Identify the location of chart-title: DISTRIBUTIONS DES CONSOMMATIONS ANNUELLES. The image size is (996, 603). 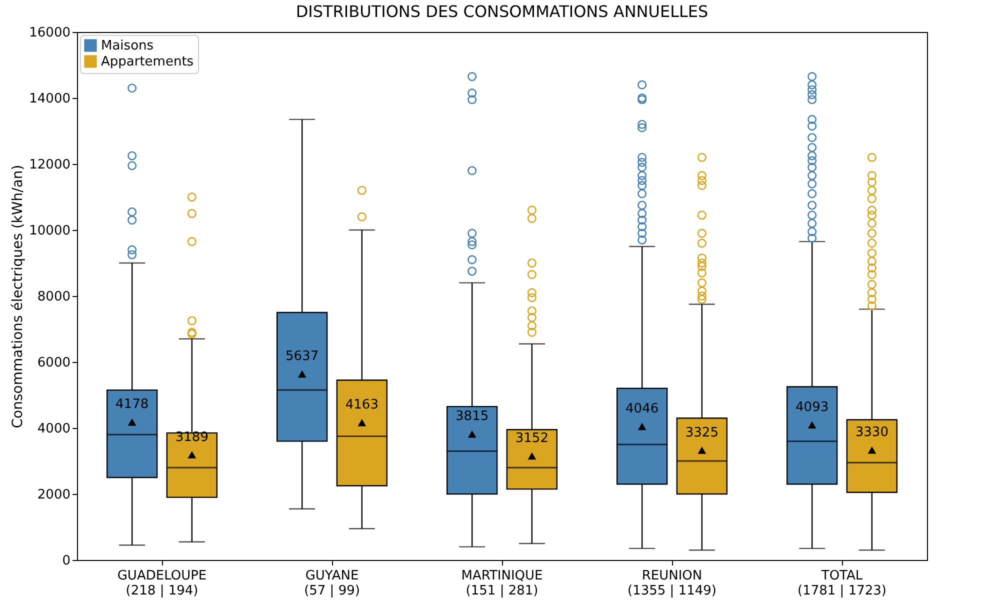
(502, 11).